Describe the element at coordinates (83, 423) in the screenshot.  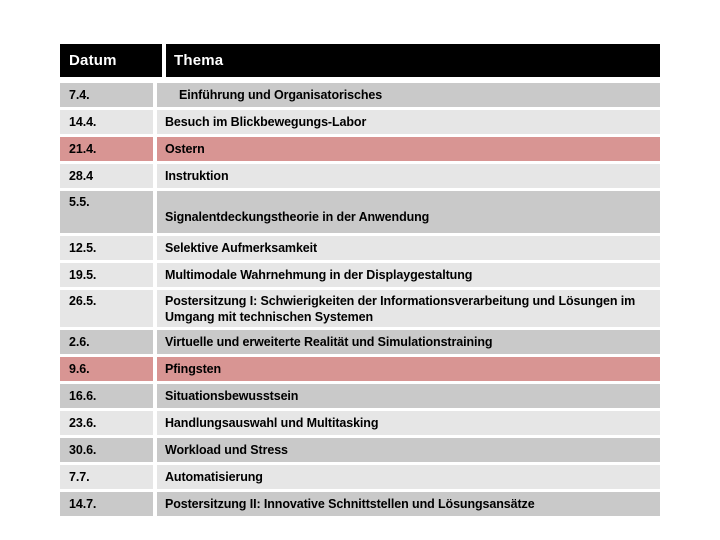
I see `date-value: 23.6.` at that location.